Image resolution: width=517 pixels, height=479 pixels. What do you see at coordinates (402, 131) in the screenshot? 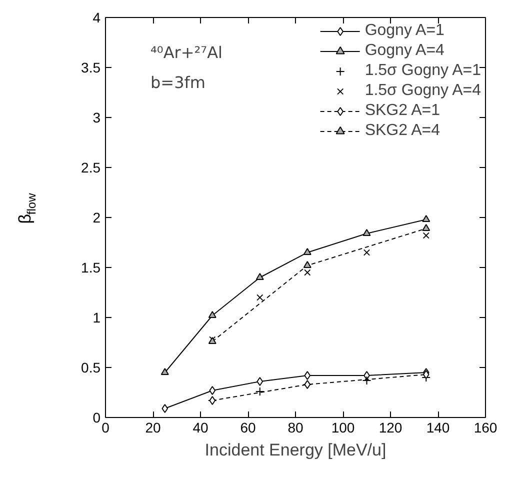
I see `legend-label: SKG2 A=4` at bounding box center [402, 131].